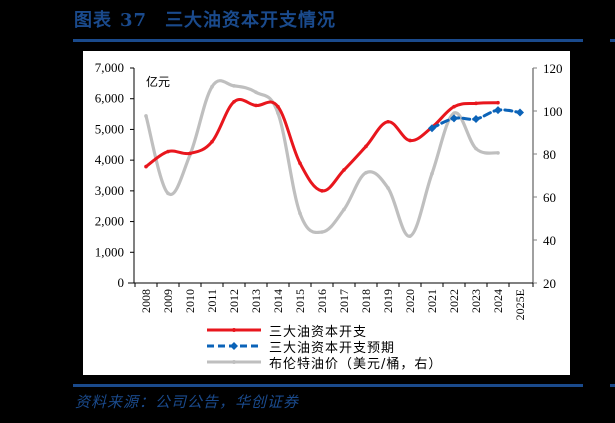 The image size is (615, 423). What do you see at coordinates (278, 301) in the screenshot?
I see `x-axis-tick-label: 2014` at bounding box center [278, 301].